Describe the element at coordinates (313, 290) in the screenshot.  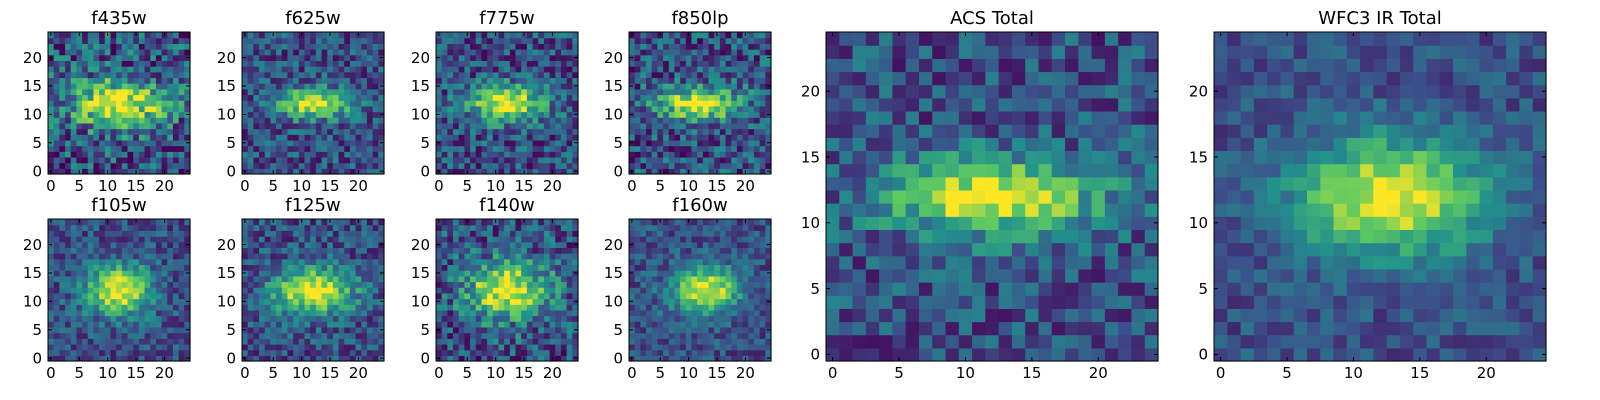
I see `axes-frame` at that location.